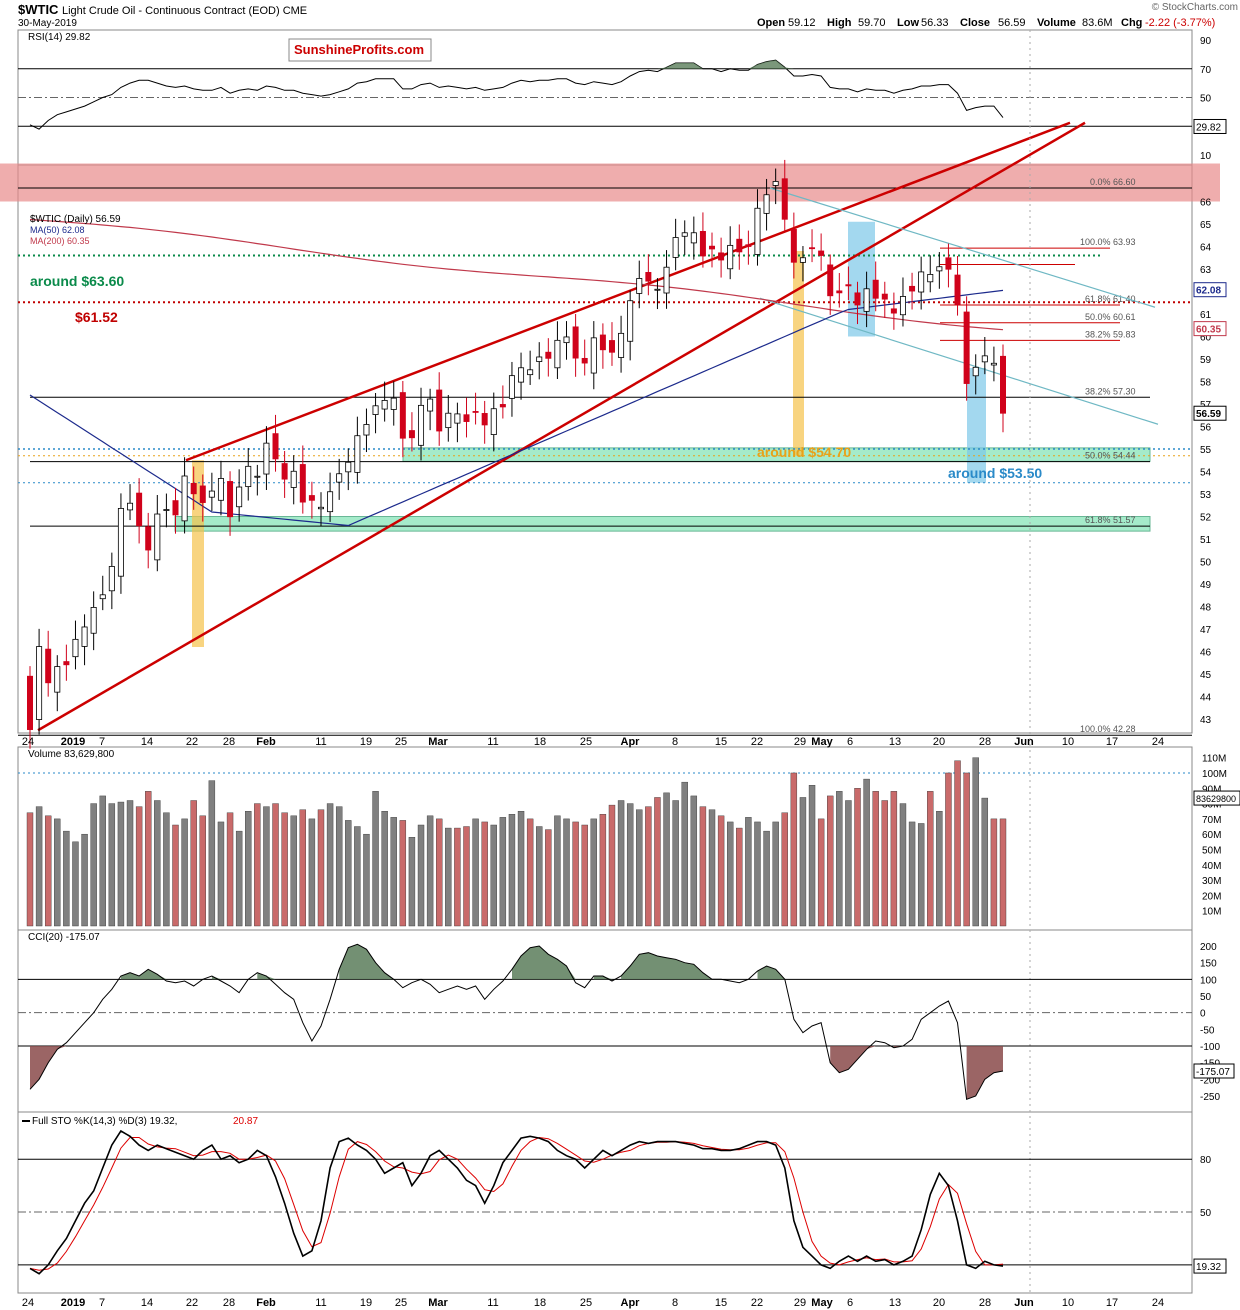 This screenshot has width=1240, height=1310. What do you see at coordinates (1112, 742) in the screenshot?
I see `x-tick-label: 17` at bounding box center [1112, 742].